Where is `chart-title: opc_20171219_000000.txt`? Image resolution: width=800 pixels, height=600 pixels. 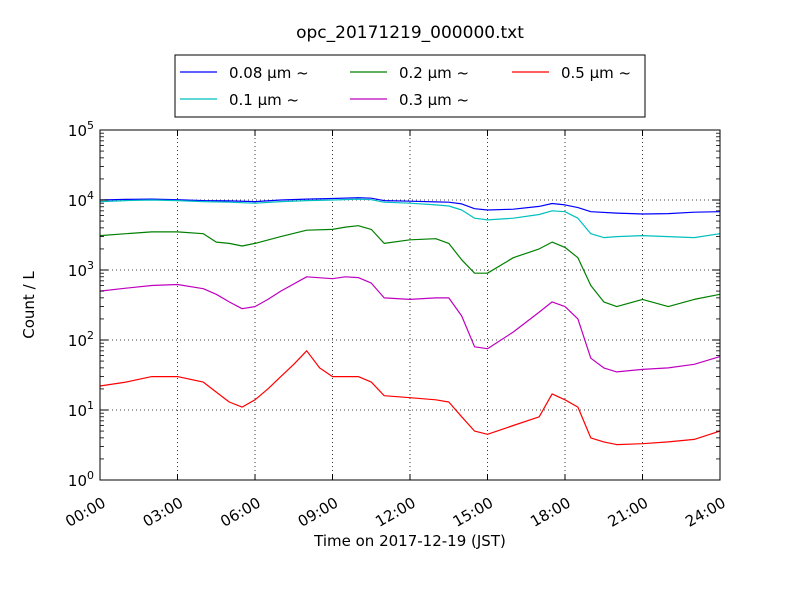
chart-title: opc_20171219_000000.txt is located at coordinates (410, 33).